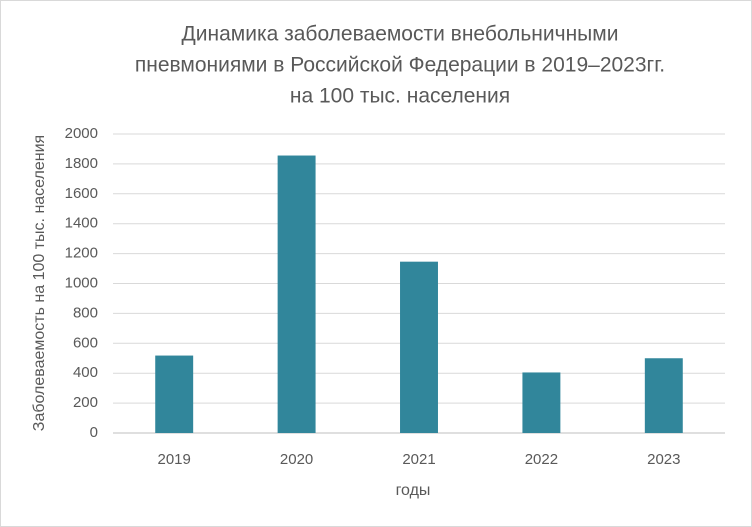 The height and width of the screenshot is (527, 752). Describe the element at coordinates (81, 133) in the screenshot. I see `y-tick-label: 2000` at that location.